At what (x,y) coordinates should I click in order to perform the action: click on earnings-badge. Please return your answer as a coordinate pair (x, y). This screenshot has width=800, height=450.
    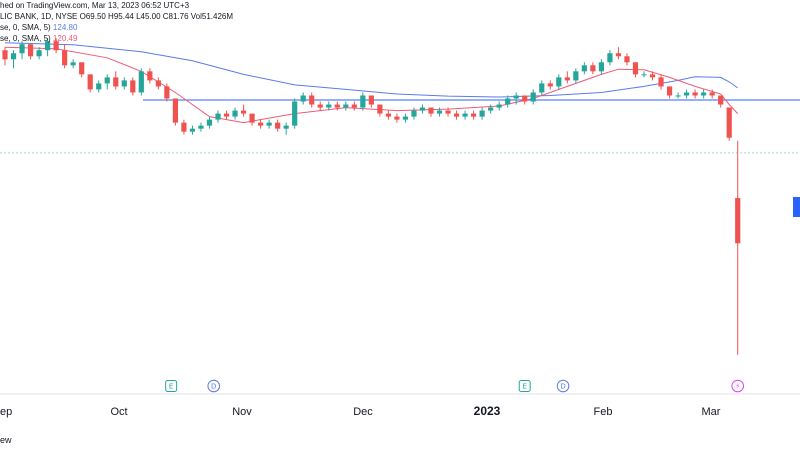
    Looking at the image, I should click on (171, 386).